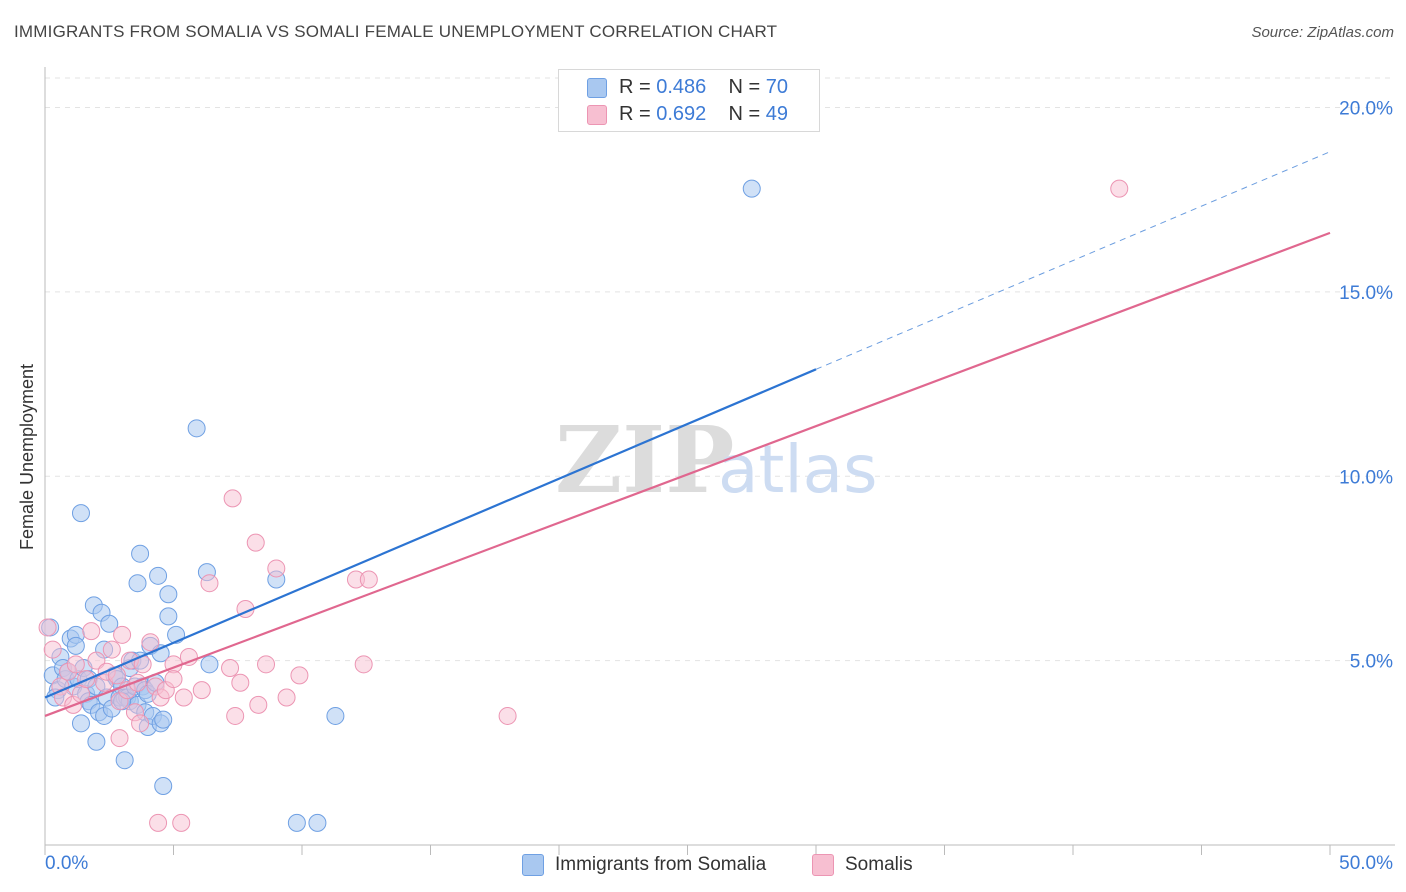  Describe the element at coordinates (1366, 863) in the screenshot. I see `x-tick-label: 50.0%` at that location.